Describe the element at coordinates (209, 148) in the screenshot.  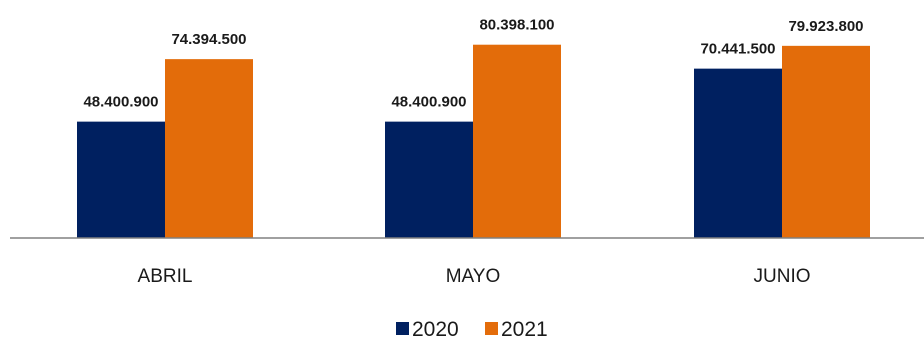
I see `bar-2021-abril` at that location.